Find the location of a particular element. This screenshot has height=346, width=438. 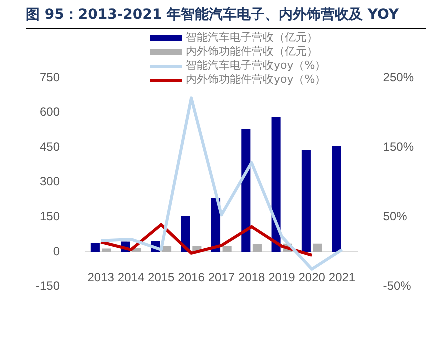

legend-label: 智能汽车电子营收yoy（%） is located at coordinates (256, 66).